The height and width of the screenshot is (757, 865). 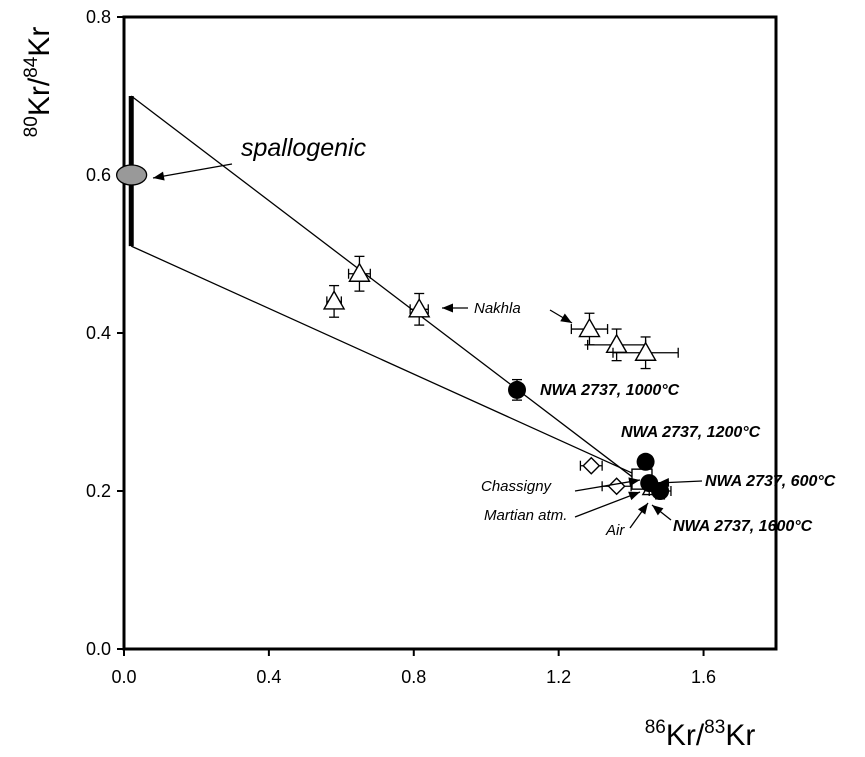 What do you see at coordinates (131, 175) in the screenshot?
I see `spallogenic-point` at bounding box center [131, 175].